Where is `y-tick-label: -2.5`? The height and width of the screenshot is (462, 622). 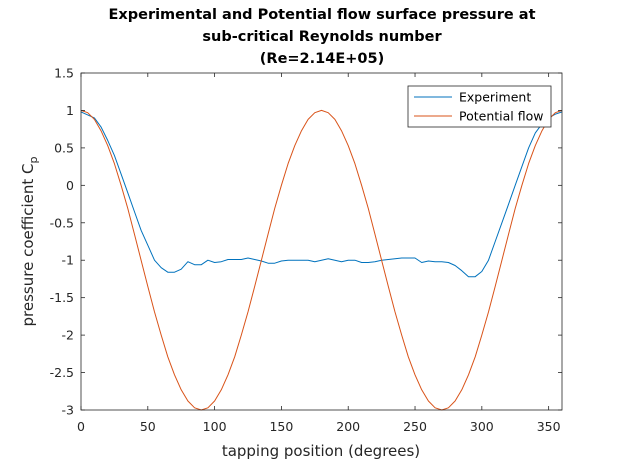
y-tick-label: -2.5 is located at coordinates (62, 372).